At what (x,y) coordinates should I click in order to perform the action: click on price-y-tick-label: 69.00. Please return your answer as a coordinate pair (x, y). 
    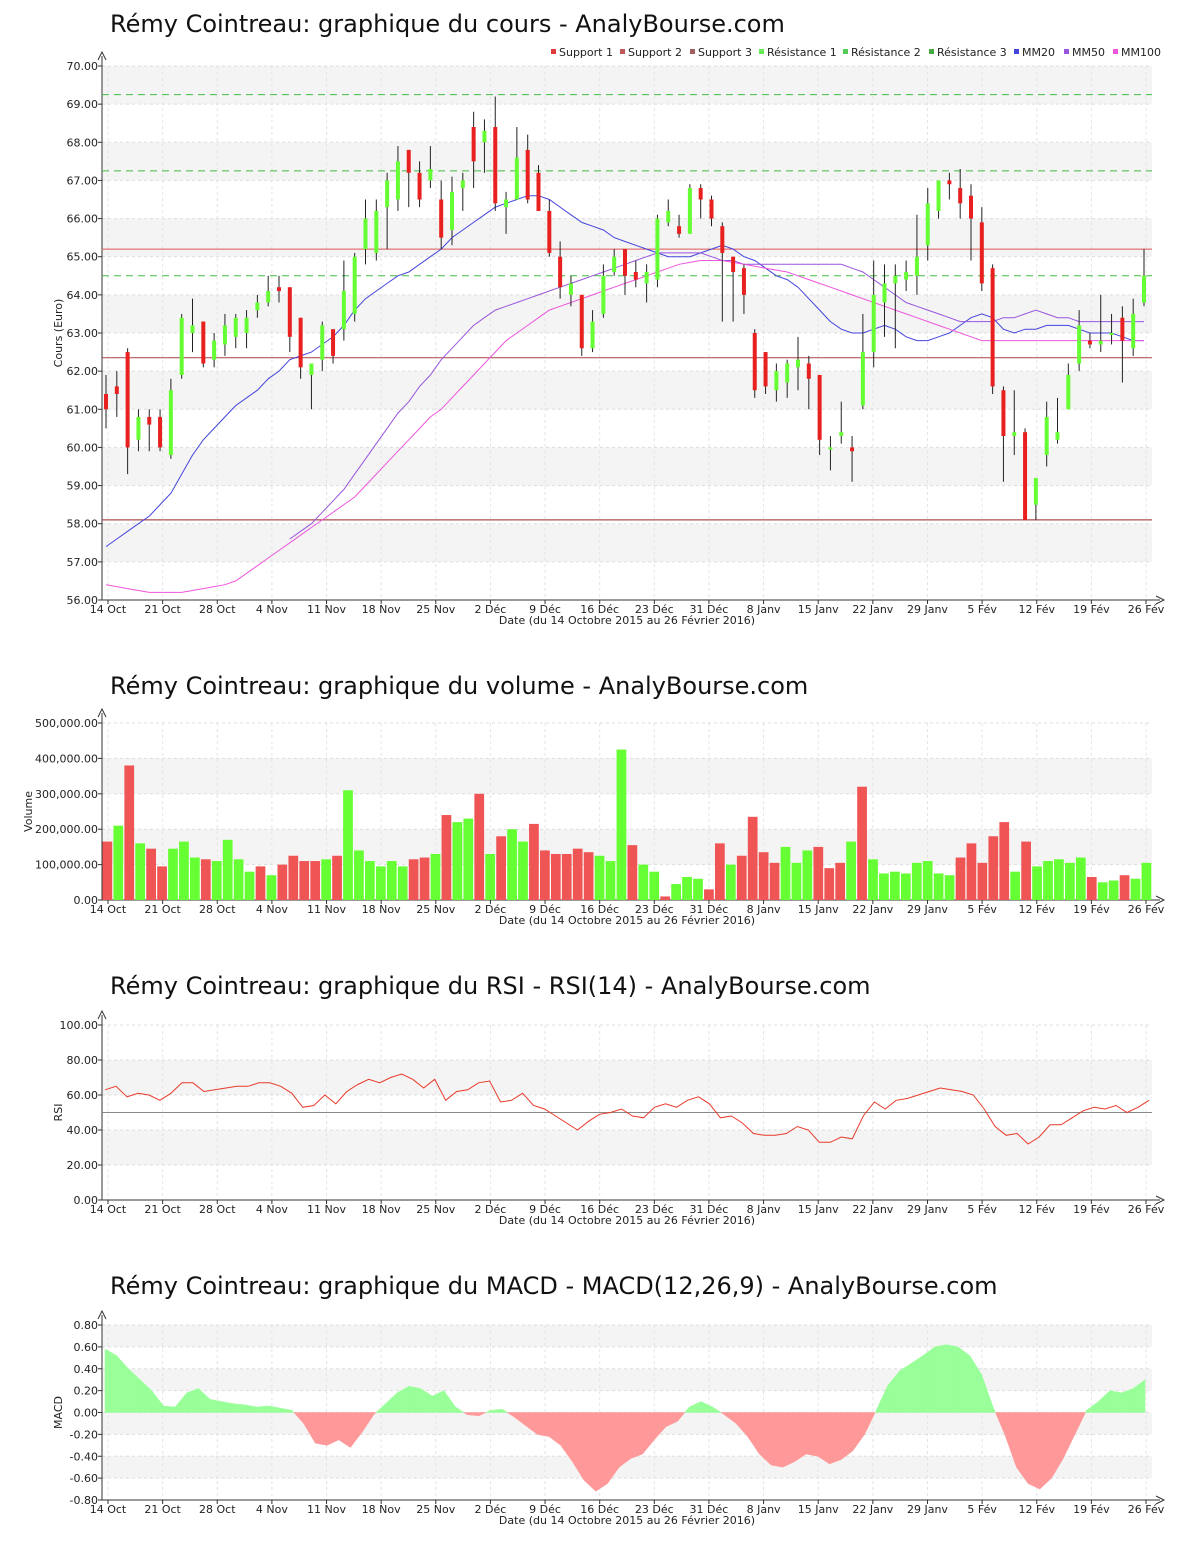
    Looking at the image, I should click on (83, 104).